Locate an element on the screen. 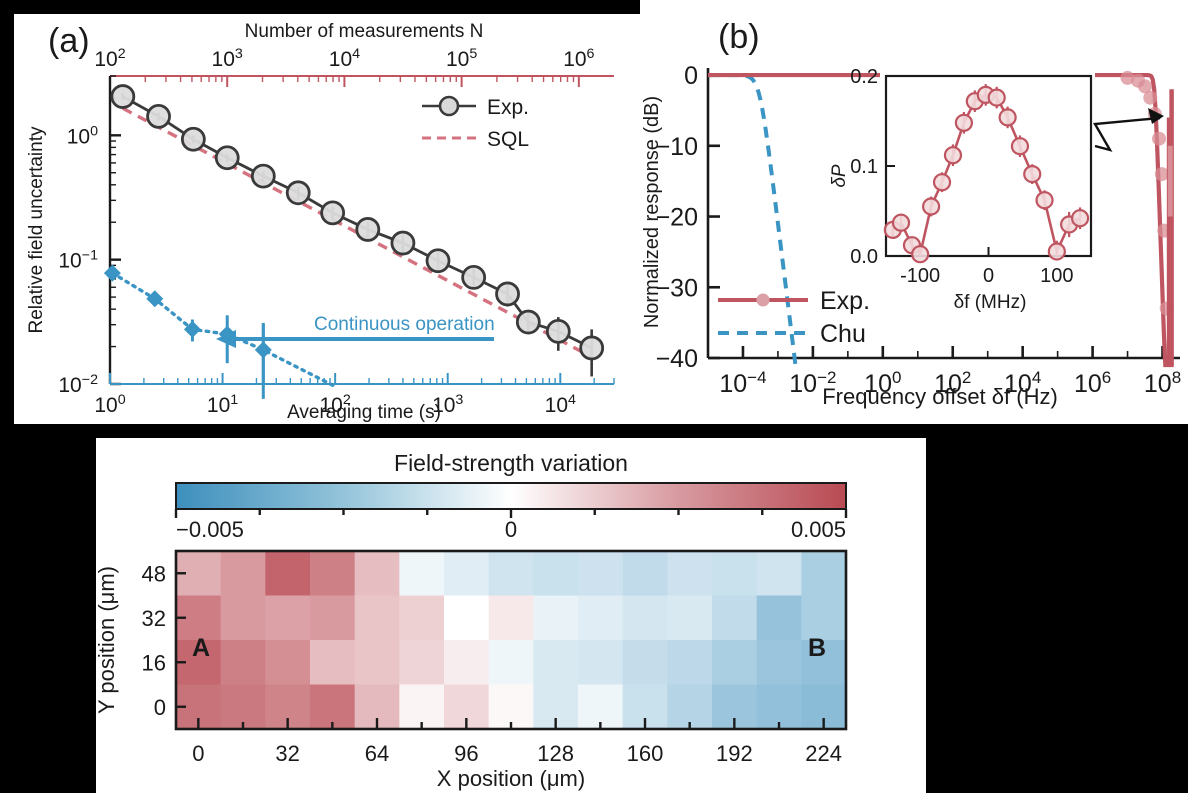 This screenshot has height=793, width=1188. panel-a-legend: Exp. SQL is located at coordinates (475, 123).